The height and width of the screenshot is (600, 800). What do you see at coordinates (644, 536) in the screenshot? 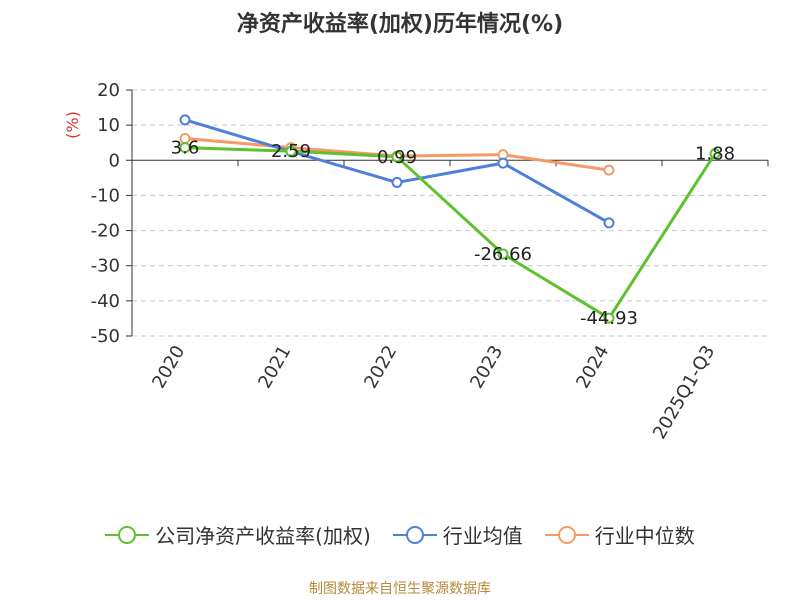
I see `legend-label-industry-median: 行业中位数` at bounding box center [644, 536].